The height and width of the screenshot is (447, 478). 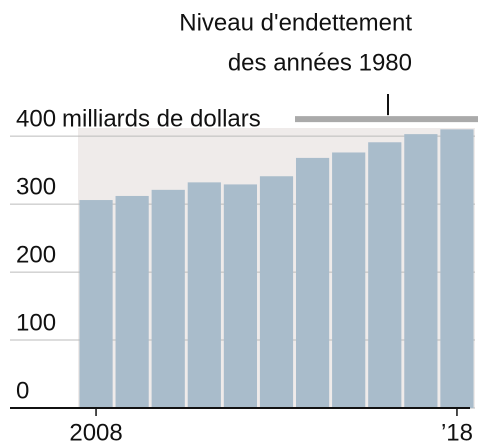 What do you see at coordinates (95, 432) in the screenshot?
I see `x-tick-label: 2008` at bounding box center [95, 432].